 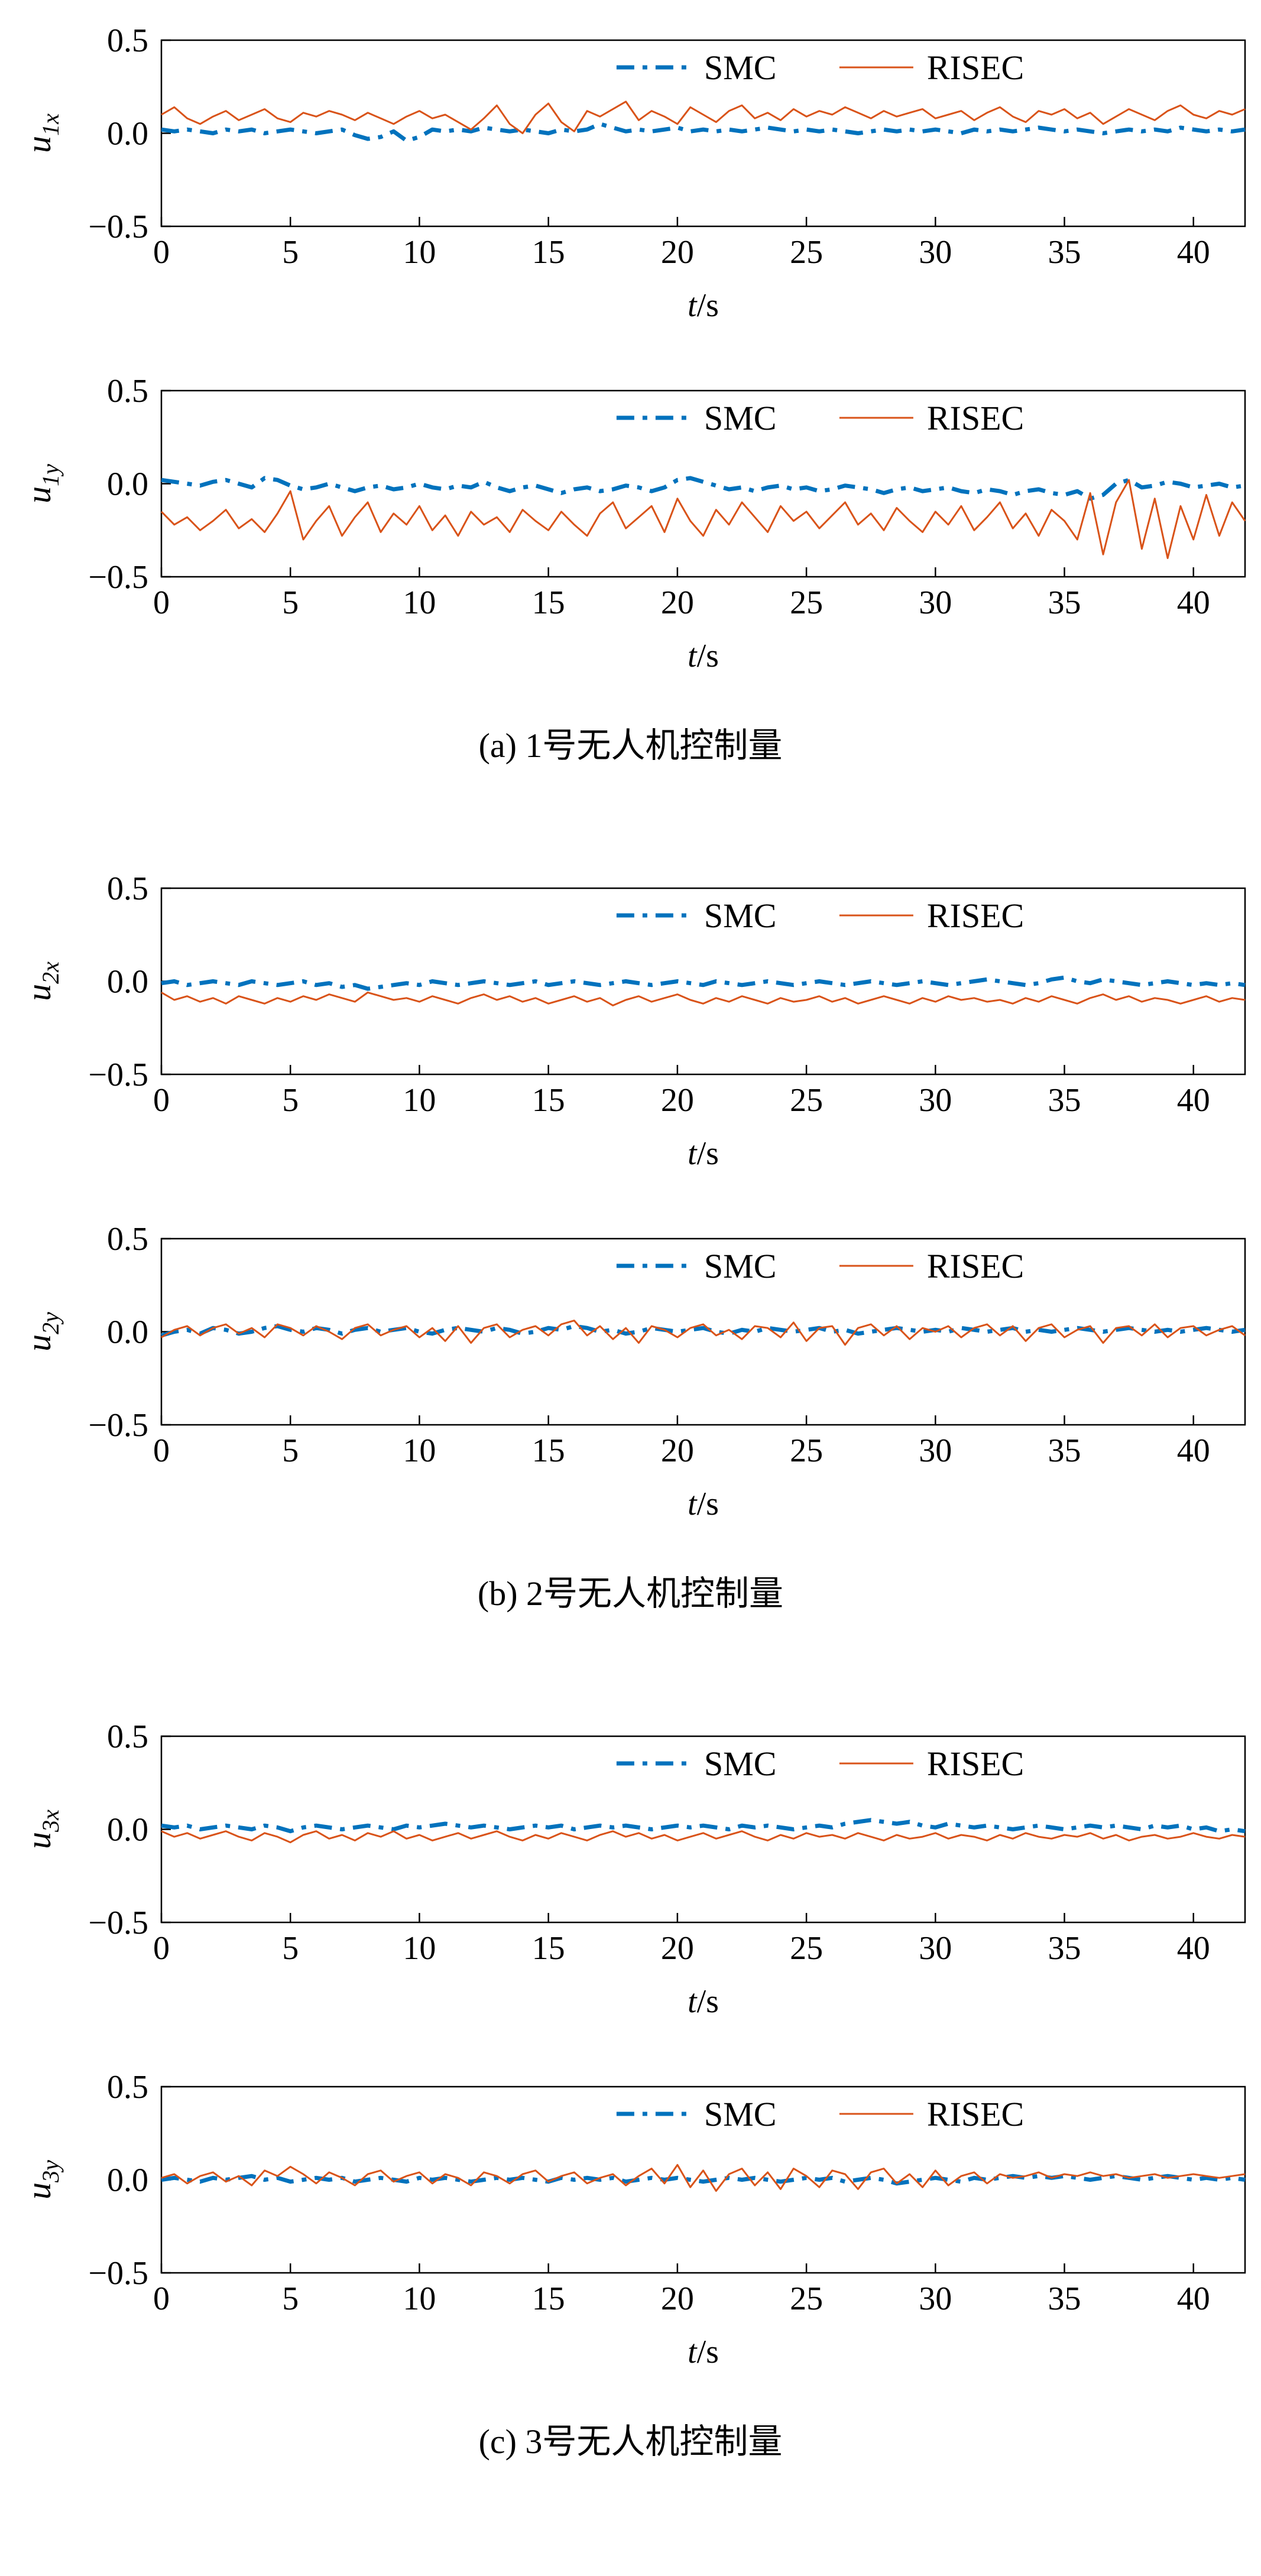 What do you see at coordinates (630, 2441) in the screenshot?
I see `caption-uav3: (c) 3号无人机控制量` at bounding box center [630, 2441].